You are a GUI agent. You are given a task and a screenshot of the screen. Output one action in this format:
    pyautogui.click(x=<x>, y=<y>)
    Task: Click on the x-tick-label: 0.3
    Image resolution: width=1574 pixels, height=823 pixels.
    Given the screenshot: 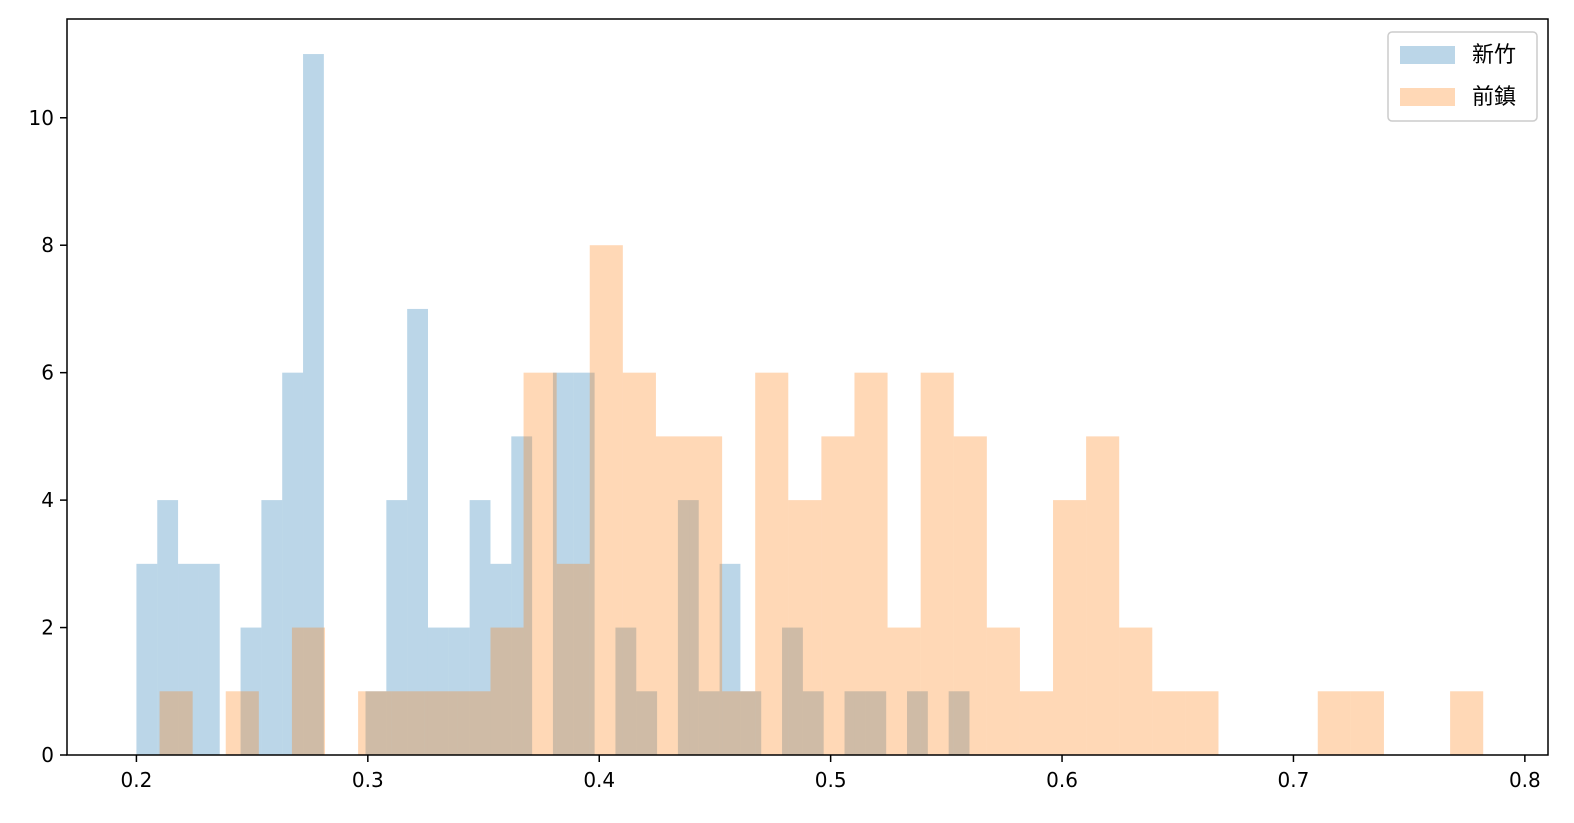 What is the action you would take?
    pyautogui.click(x=368, y=780)
    